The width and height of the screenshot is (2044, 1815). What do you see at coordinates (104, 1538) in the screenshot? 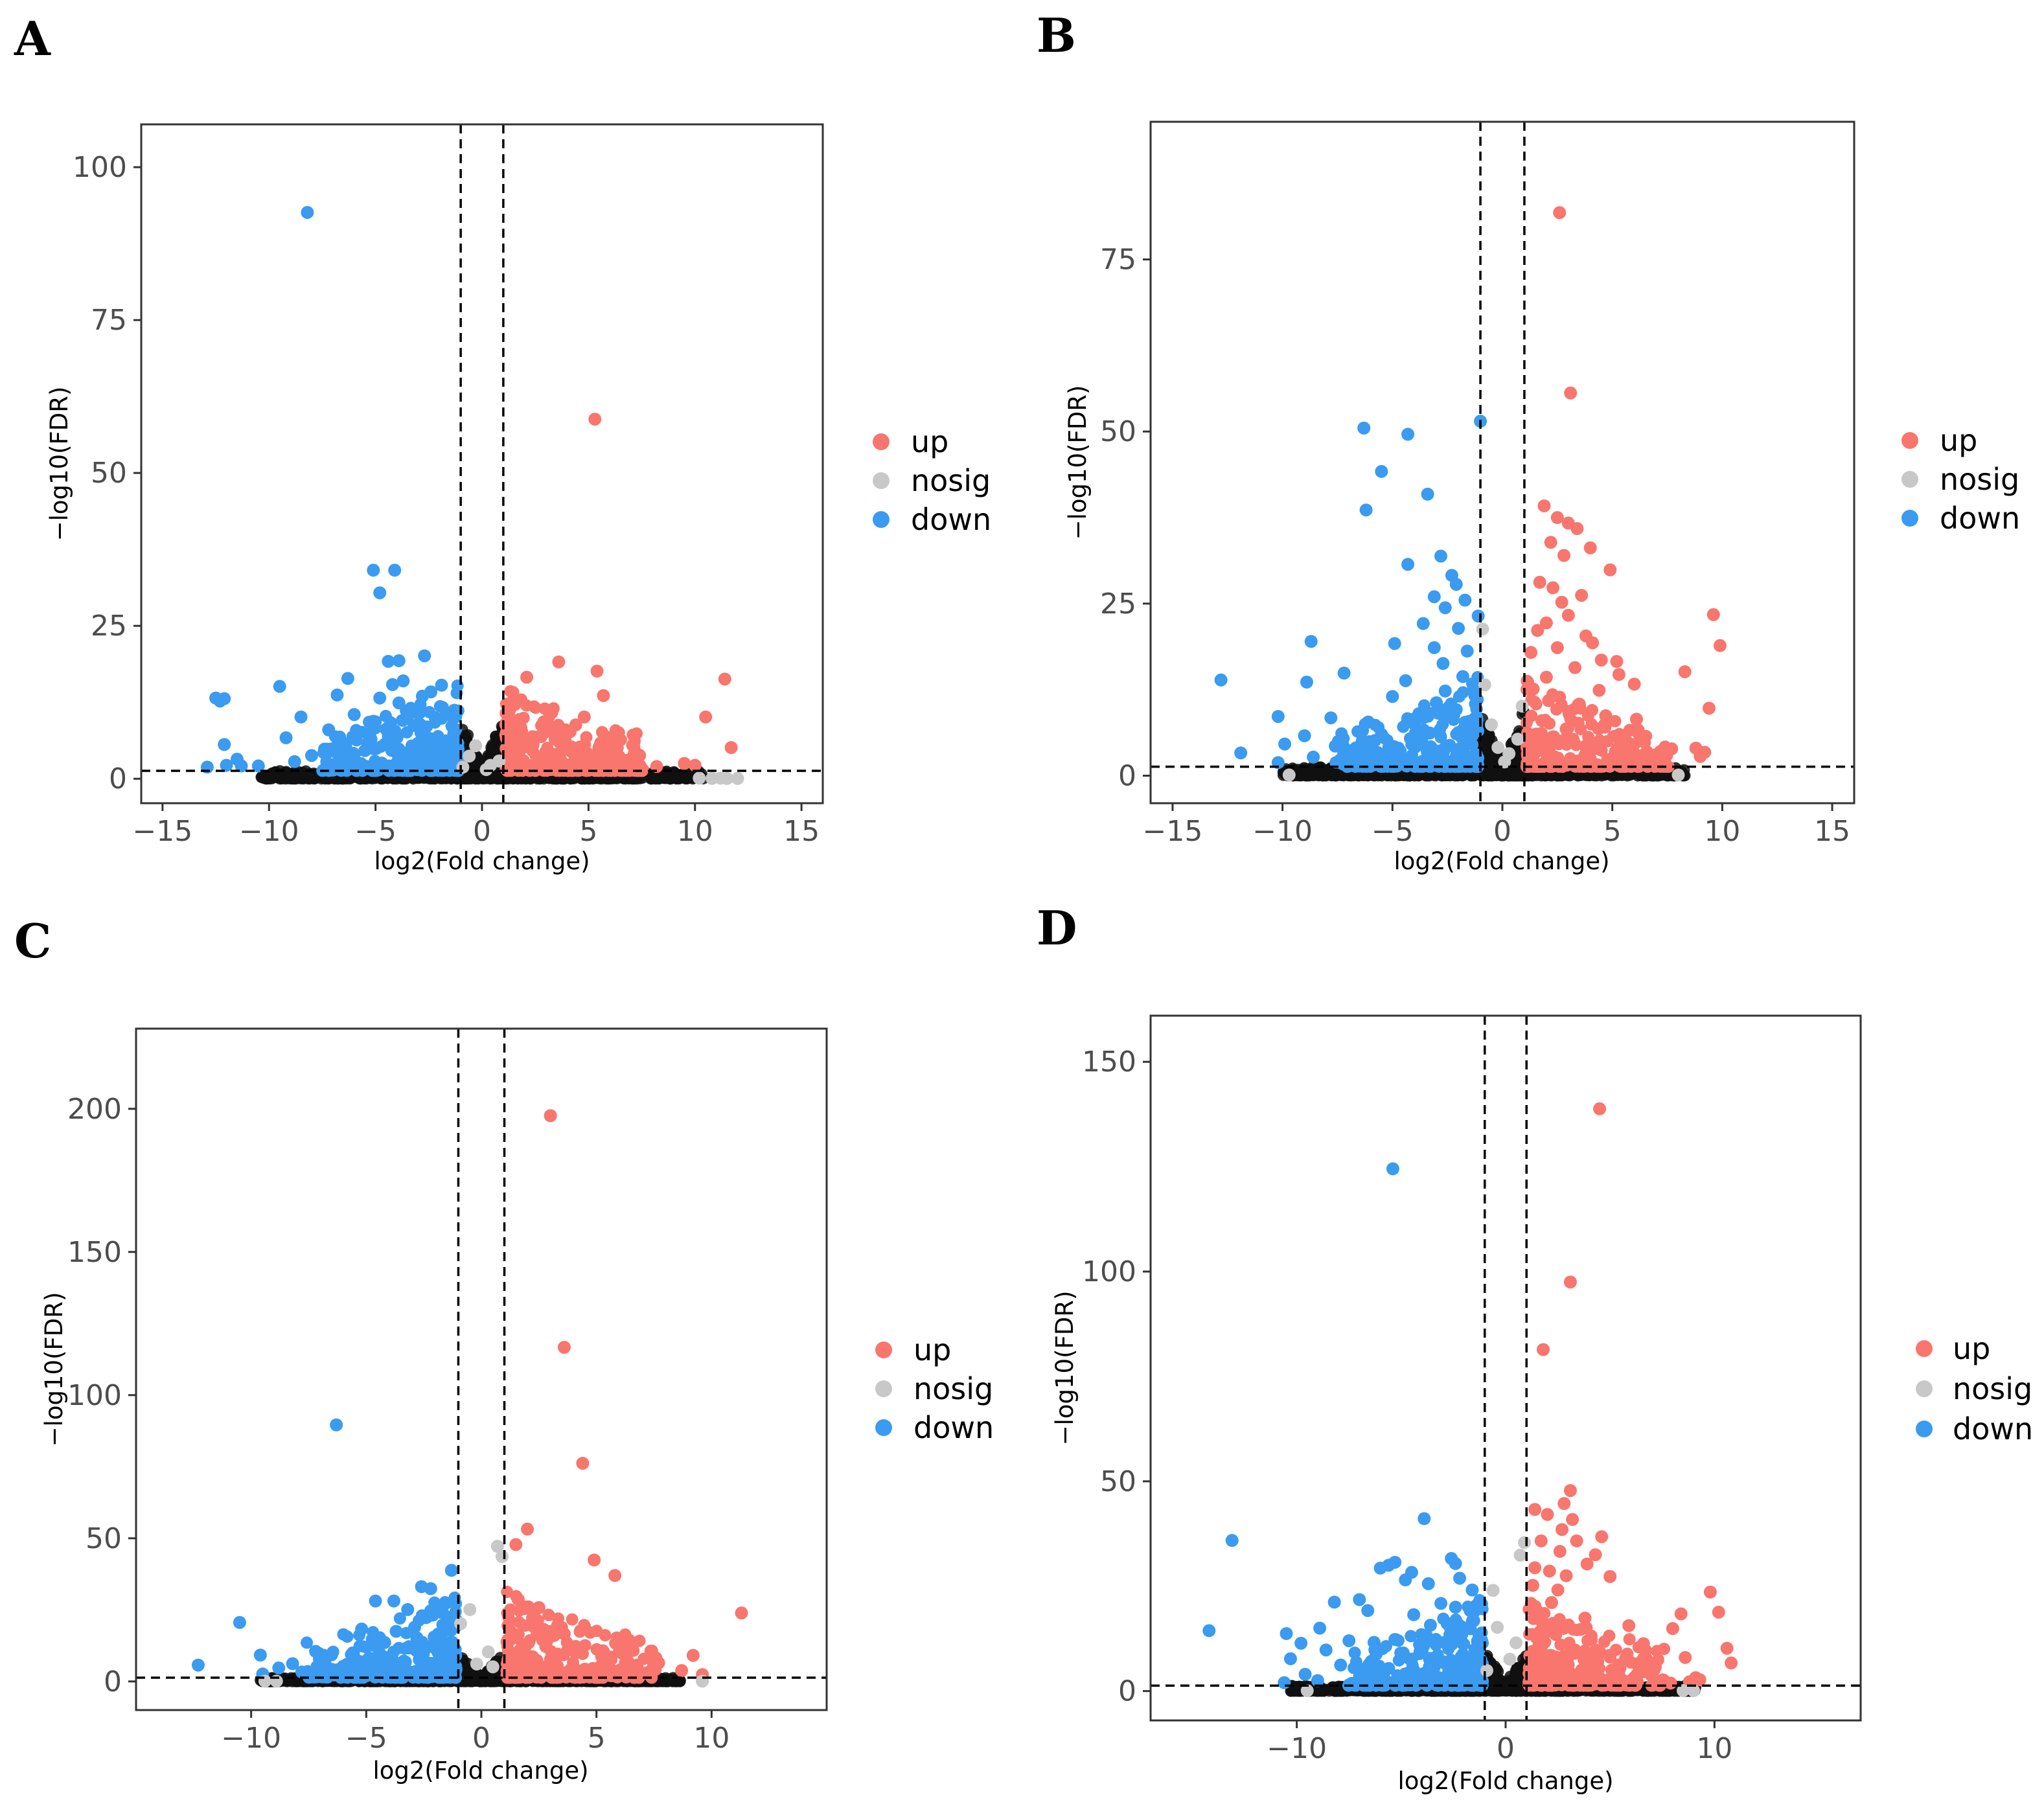
I see `y-tick-label: 50` at bounding box center [104, 1538].